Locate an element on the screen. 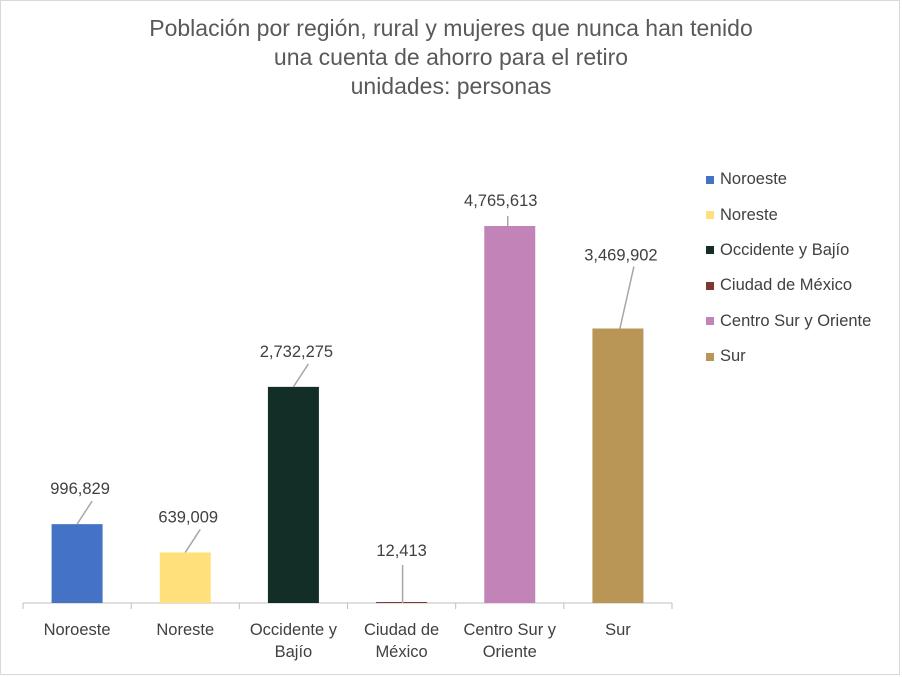  data-label-leader-occidente-y-bajio is located at coordinates (301, 375).